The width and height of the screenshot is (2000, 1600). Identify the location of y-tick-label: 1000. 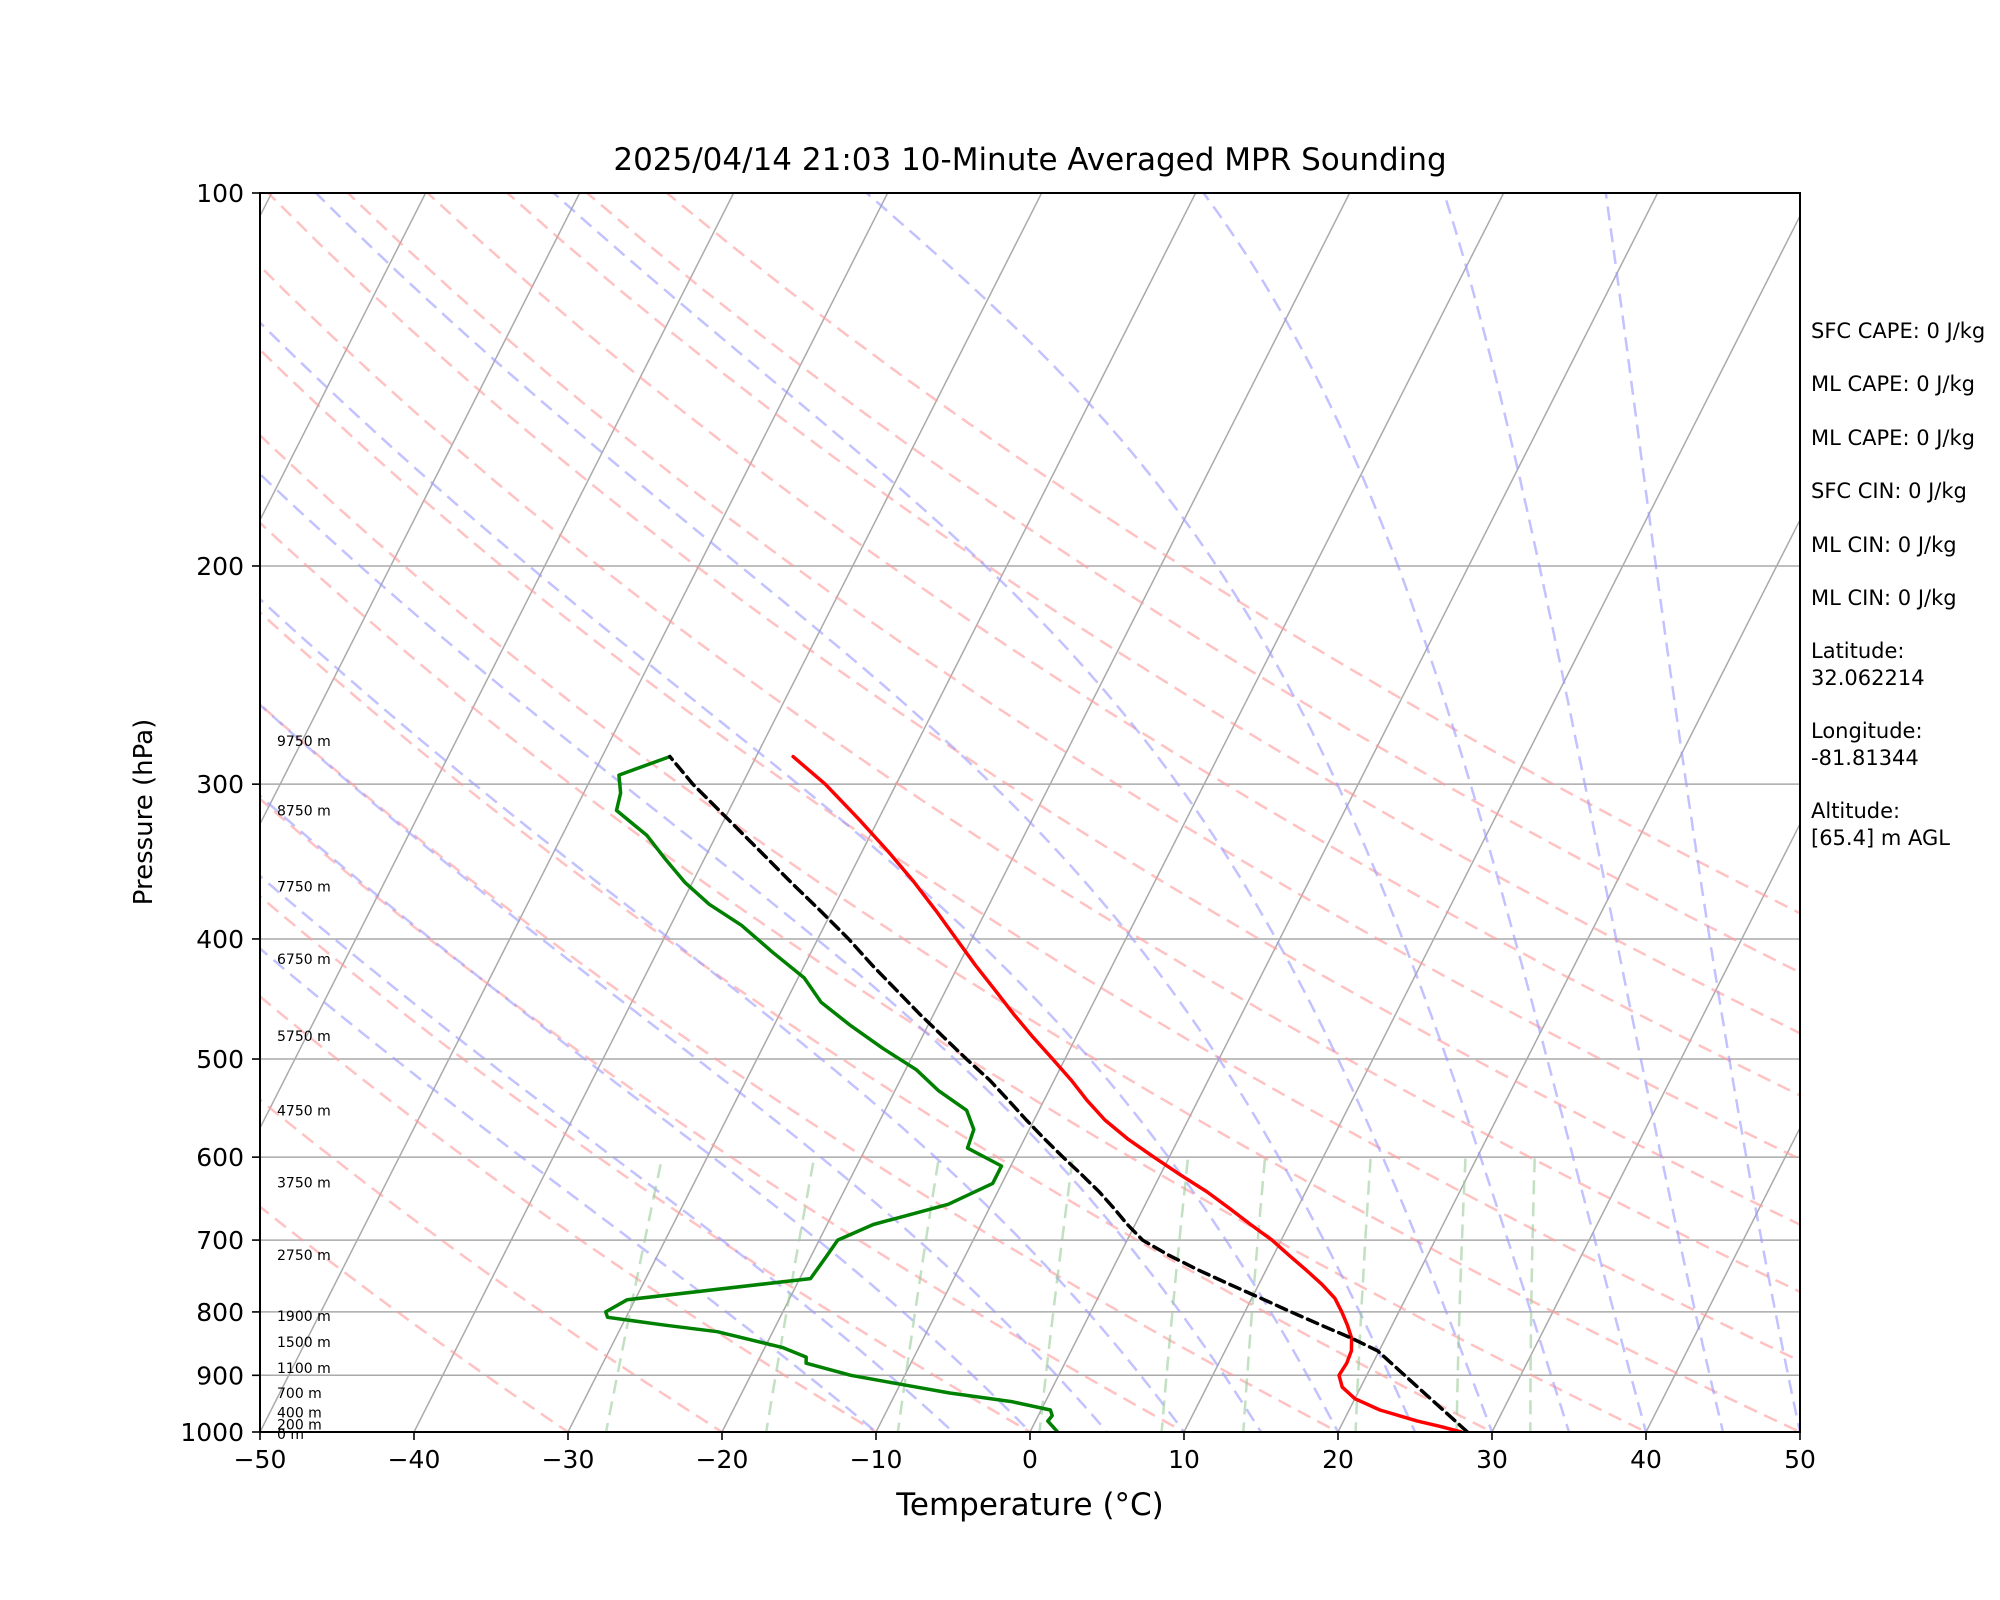
(212, 1432).